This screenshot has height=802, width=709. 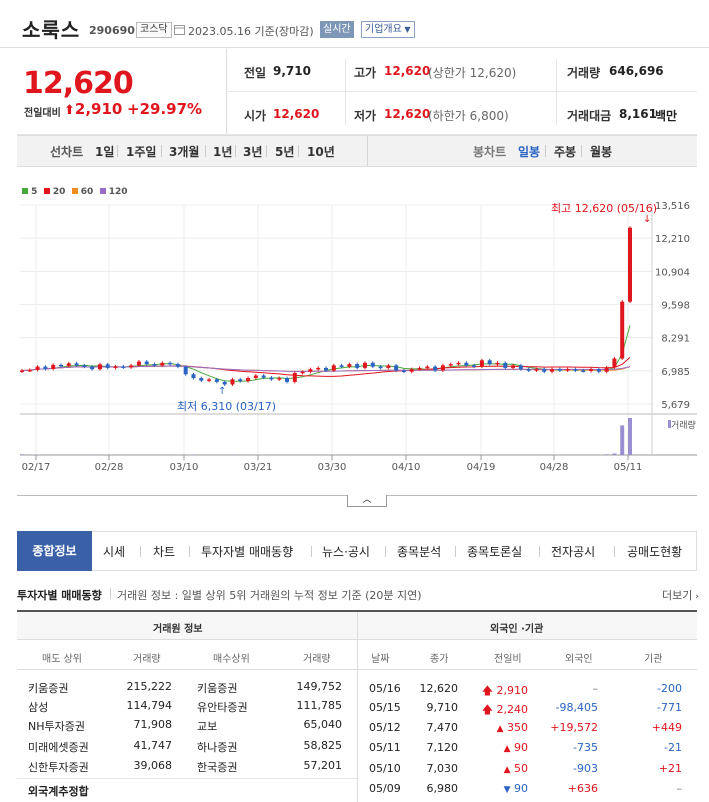 What do you see at coordinates (217, 688) in the screenshot?
I see `buy-broker: 키움증권` at bounding box center [217, 688].